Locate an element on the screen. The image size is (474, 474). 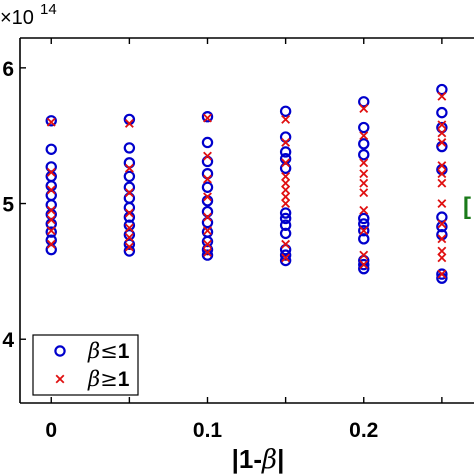
legend-marker-x is located at coordinates (60, 379).